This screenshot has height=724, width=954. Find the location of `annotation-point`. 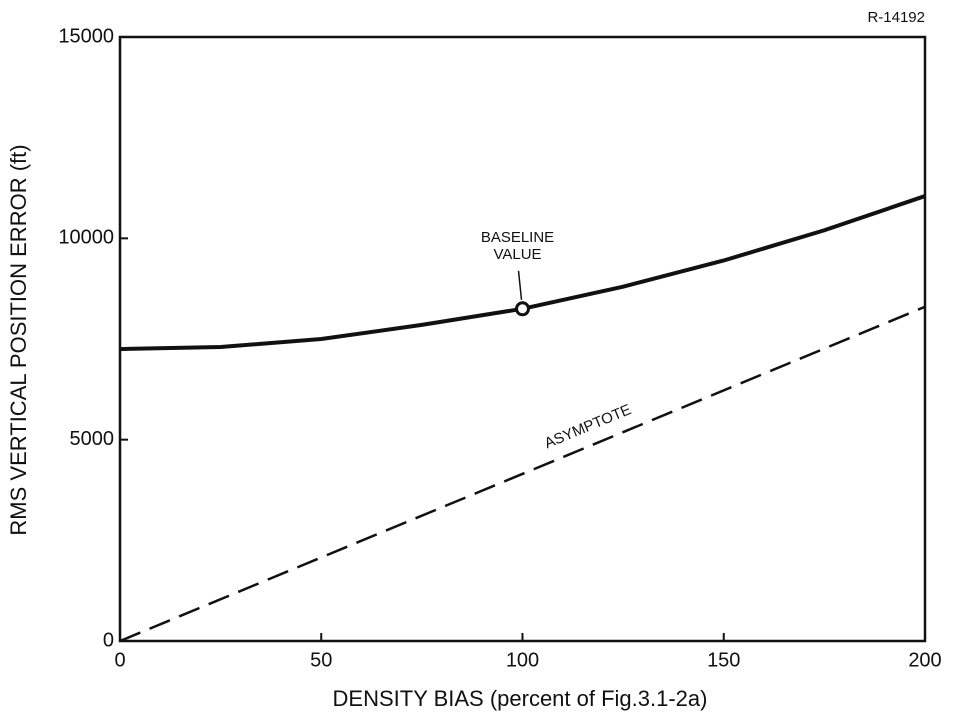

annotation-point is located at coordinates (522, 309).